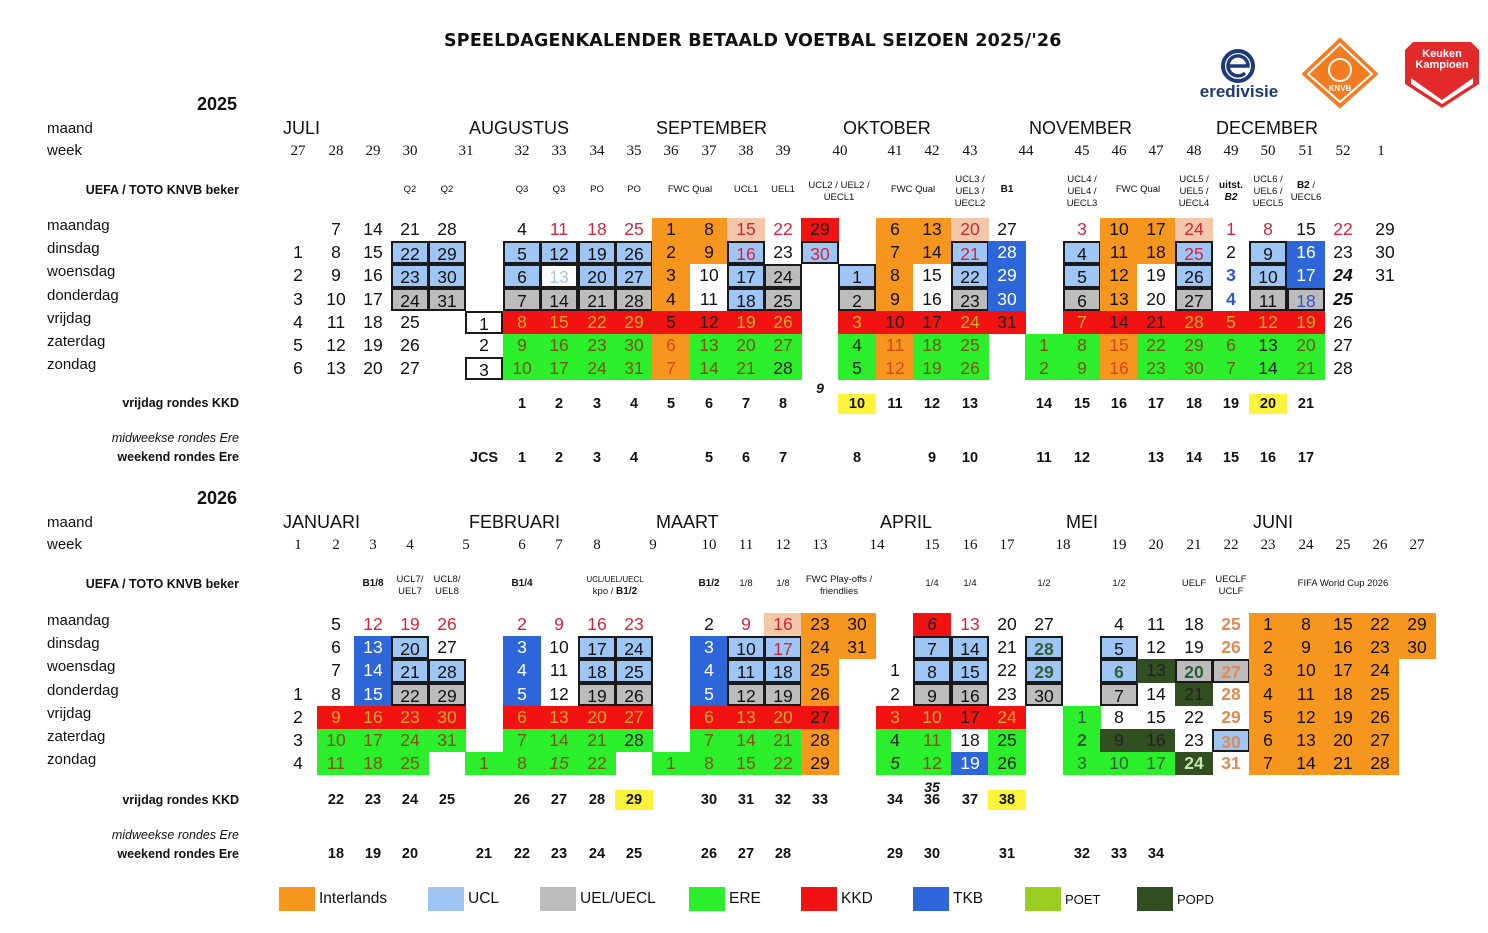 This screenshot has width=1488, height=933. I want to click on kkd-round: 26, so click(522, 800).